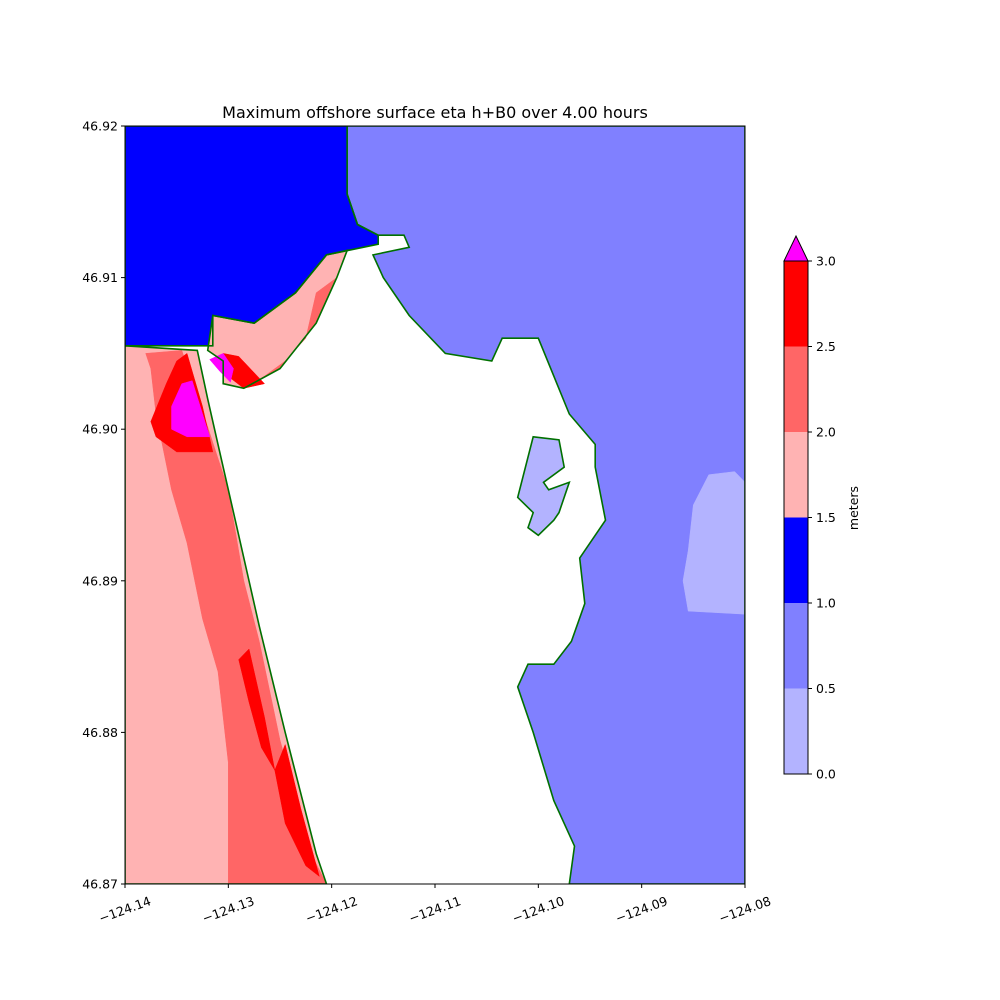 The image size is (1000, 1000). Describe the element at coordinates (826, 774) in the screenshot. I see `colorbar-tick-label: 0.0` at that location.